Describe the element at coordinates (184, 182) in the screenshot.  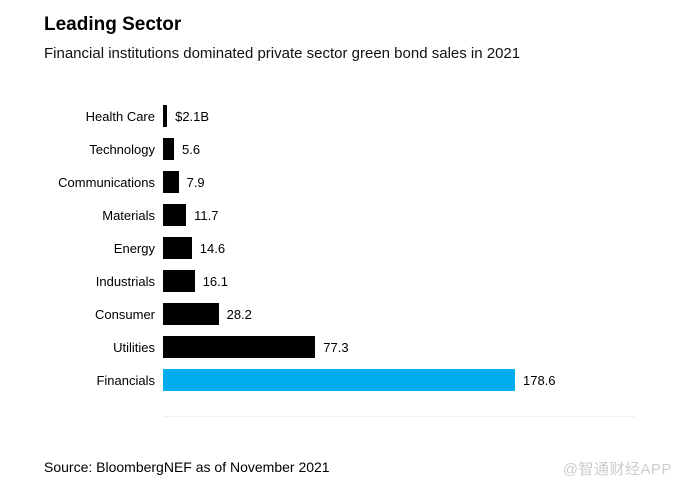
I see `bar-track: 7.9` at that location.